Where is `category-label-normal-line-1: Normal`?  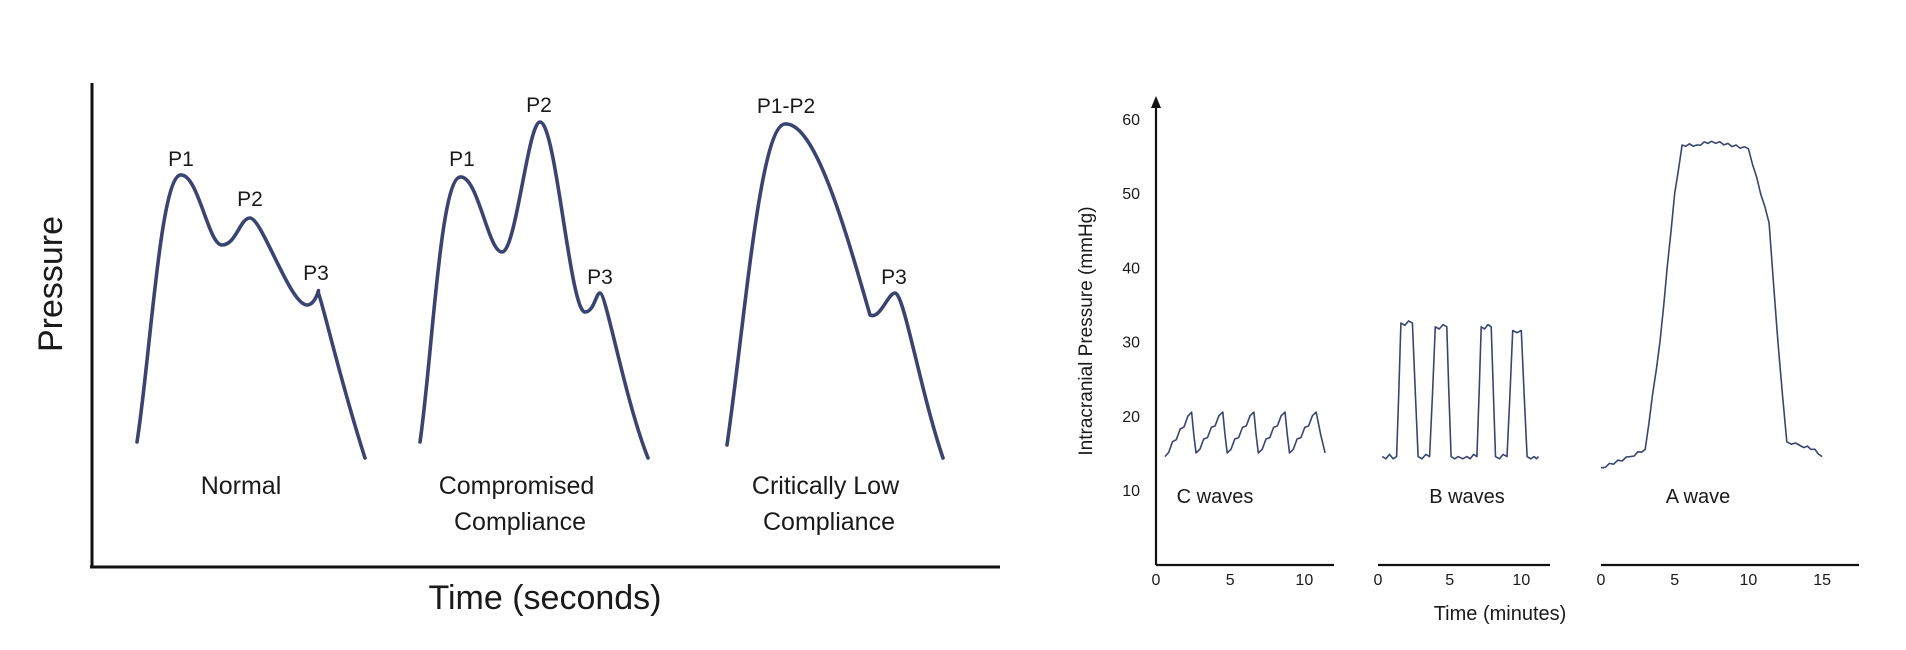
category-label-normal-line-1: Normal is located at coordinates (241, 486).